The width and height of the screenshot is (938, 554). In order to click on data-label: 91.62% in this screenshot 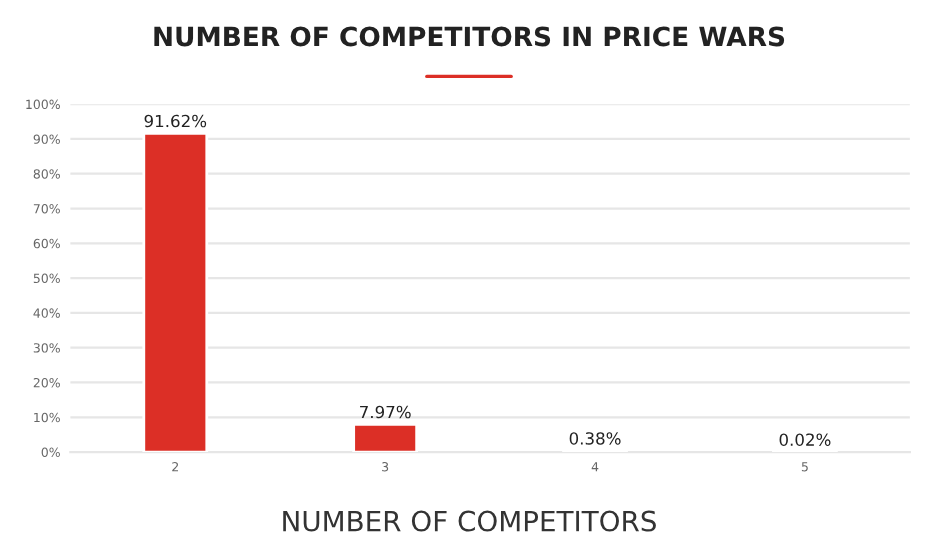, I will do `click(175, 121)`.